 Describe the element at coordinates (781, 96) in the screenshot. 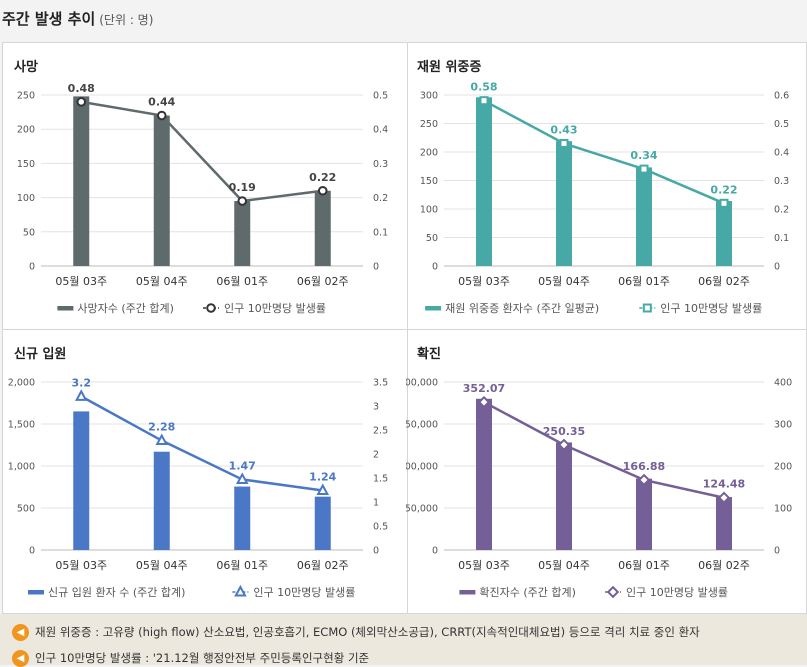

I see `y2-tick-label: 0.6` at that location.